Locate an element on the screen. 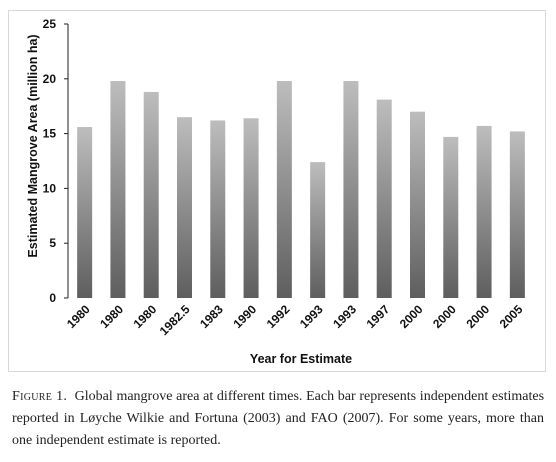 Image resolution: width=556 pixels, height=462 pixels. x-tick-label: 1997 is located at coordinates (378, 316).